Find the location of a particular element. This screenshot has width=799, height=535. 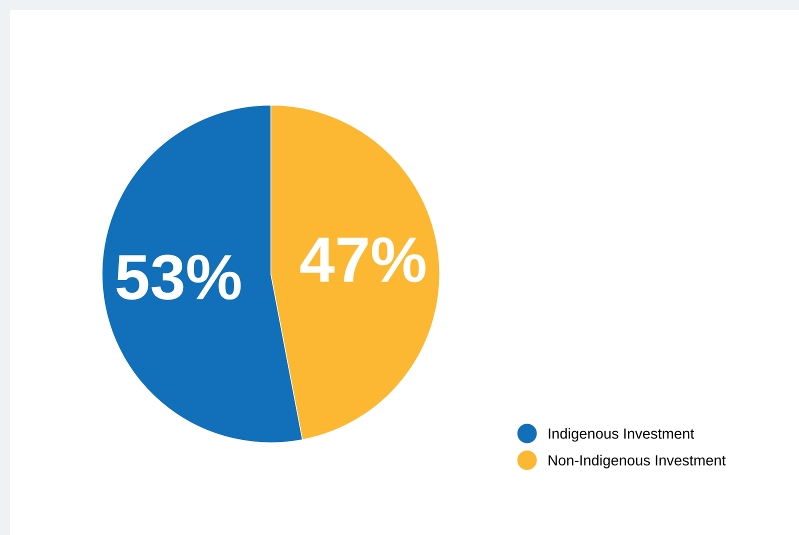

legend-label: Non-Indigenous Investment is located at coordinates (637, 461).